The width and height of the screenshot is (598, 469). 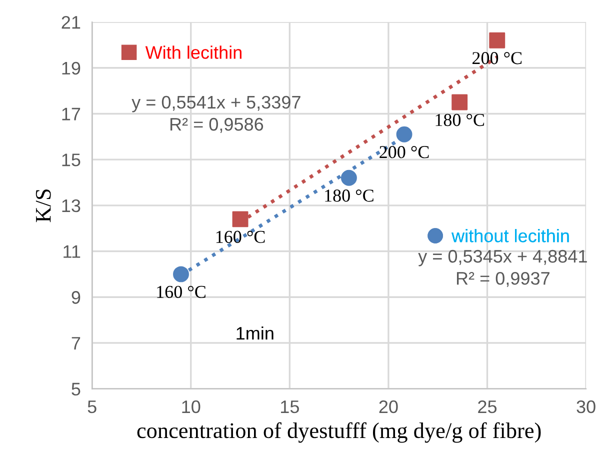 I want to click on x-tick-label: 30, so click(x=586, y=407).